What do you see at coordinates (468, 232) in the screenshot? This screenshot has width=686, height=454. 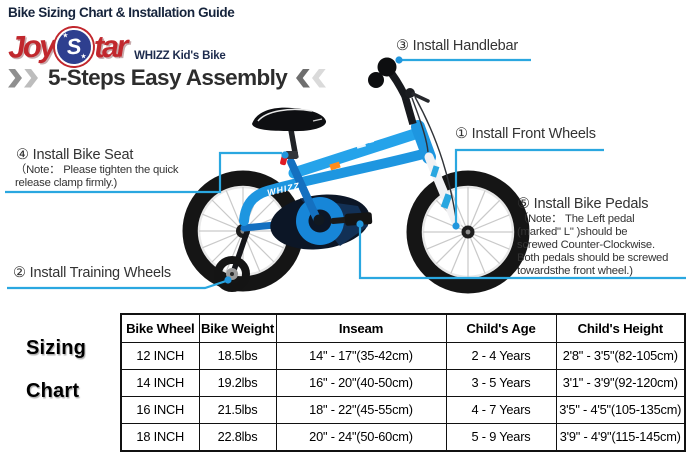 I see `front-wheel` at bounding box center [468, 232].